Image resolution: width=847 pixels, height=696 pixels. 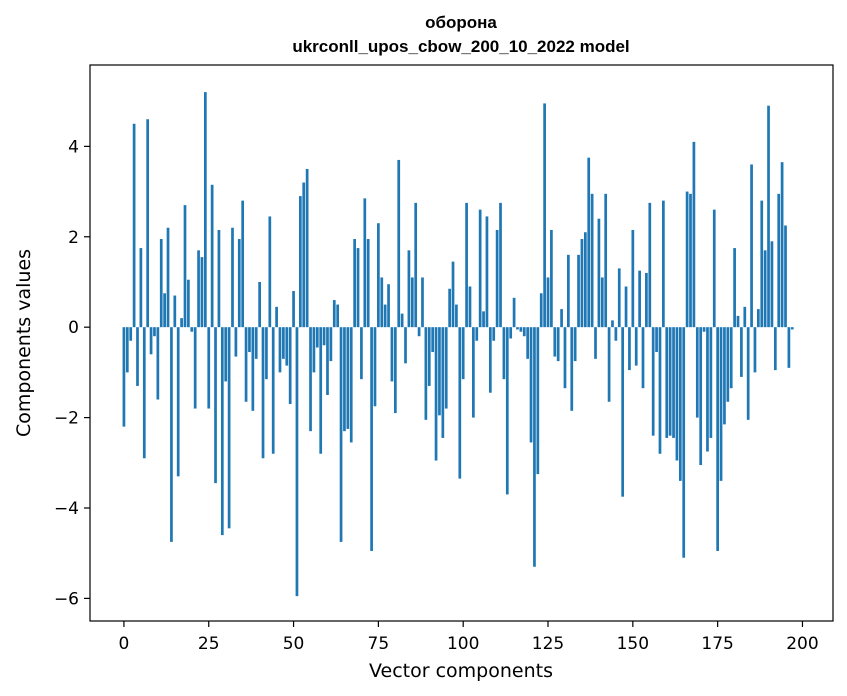 What do you see at coordinates (717, 644) in the screenshot?
I see `x-tick-label: 175` at bounding box center [717, 644].